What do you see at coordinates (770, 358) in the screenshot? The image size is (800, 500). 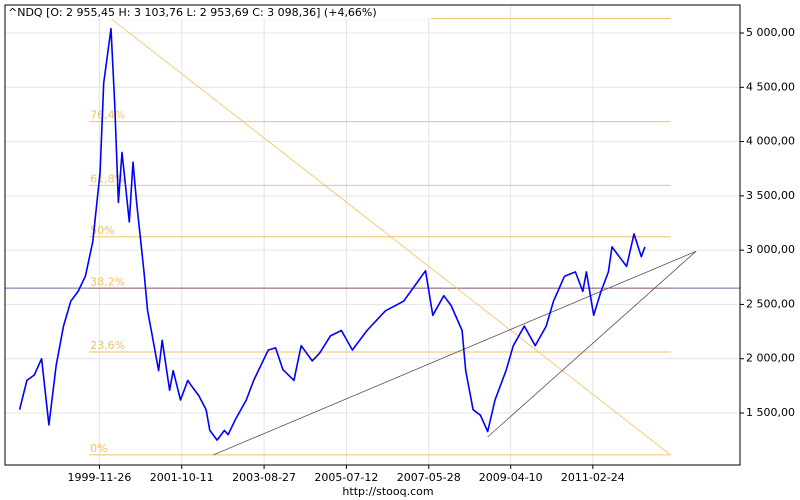 I see `y-tick-label: 2 000,00` at bounding box center [770, 358].